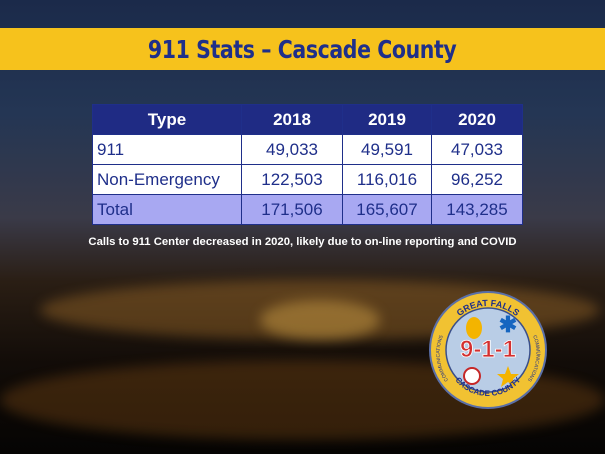 This screenshot has width=605, height=454. Describe the element at coordinates (292, 179) in the screenshot. I see `cell: 122,503` at that location.